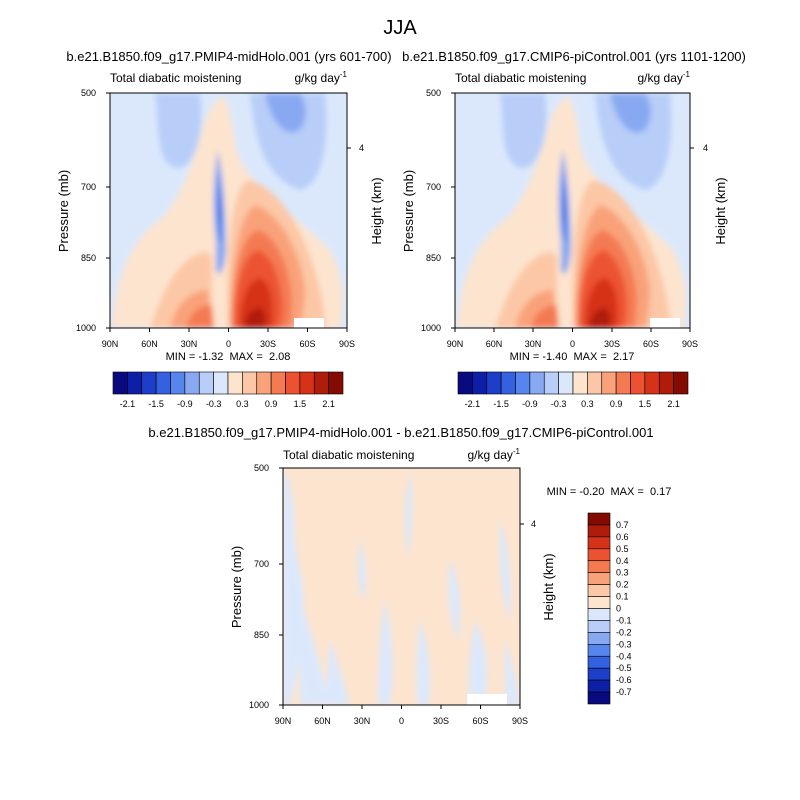  I want to click on colorbar-top-left: -2.1 -1.5 -0.9 -0.3 0.3 0.9 1.5 2.1, so click(228, 390).